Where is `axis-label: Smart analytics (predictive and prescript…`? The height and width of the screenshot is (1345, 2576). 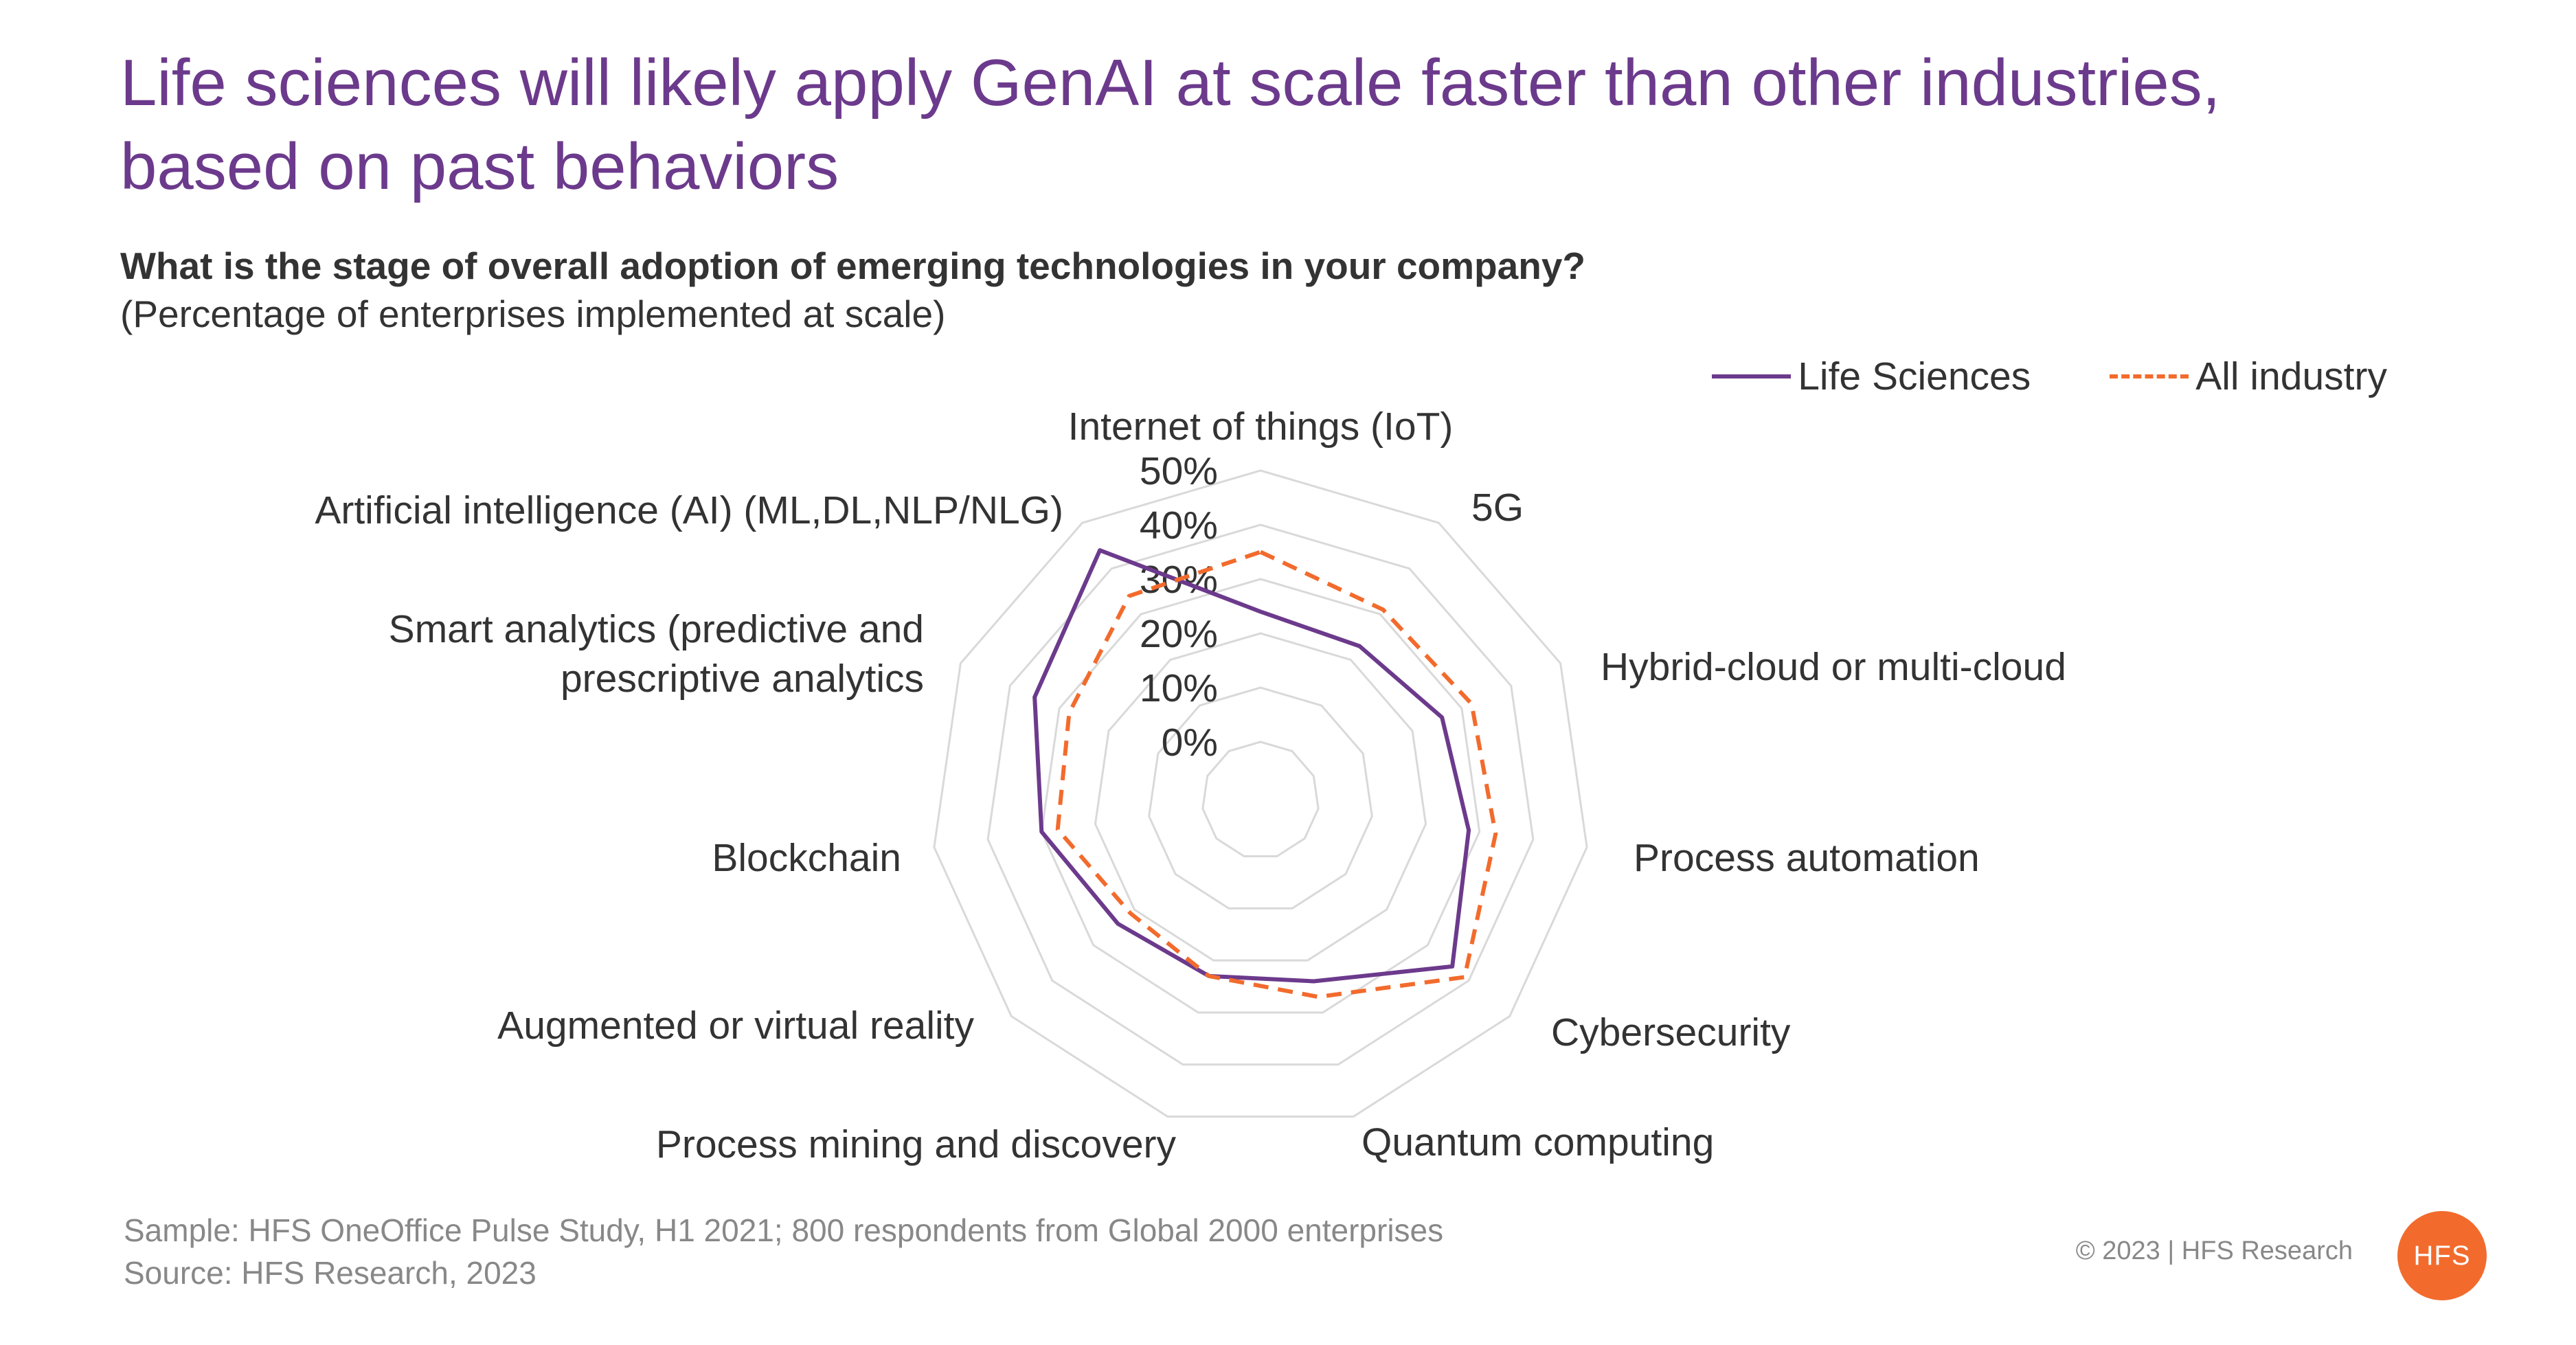
axis-label: Smart analytics (predictive and prescript… is located at coordinates (656, 654).